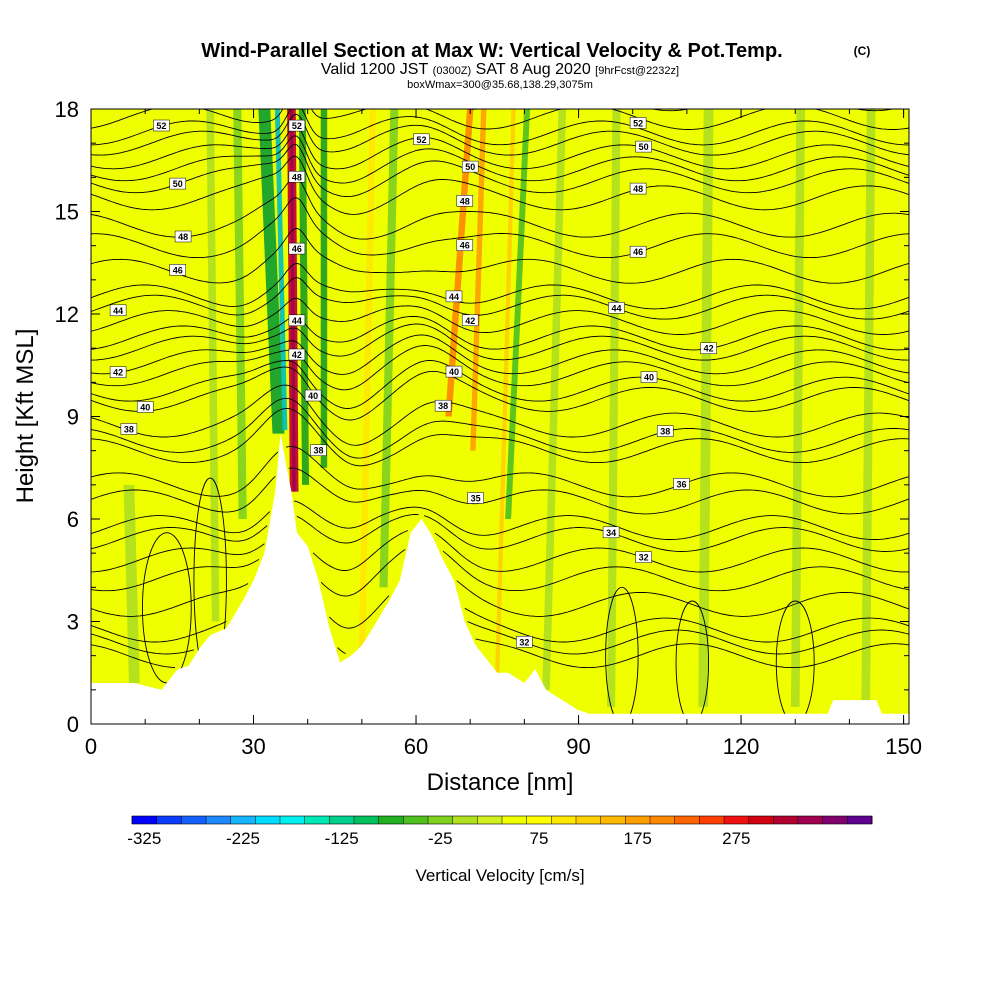 This screenshot has height=1000, width=1000. I want to click on wave-theta-label-3: 44, so click(297, 320).